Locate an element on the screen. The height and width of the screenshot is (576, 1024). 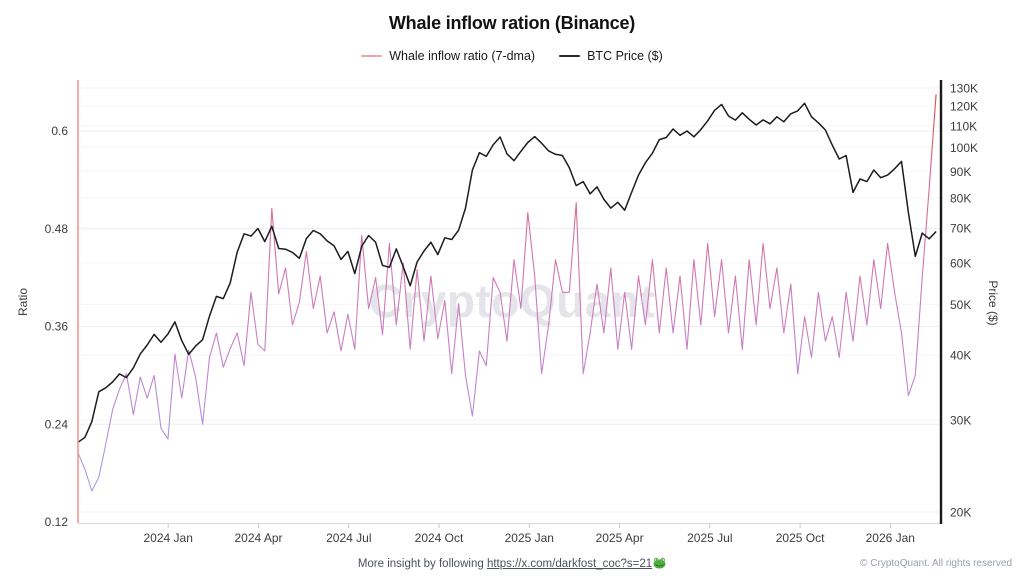
copyright-text: © CryptoQuant. All rights reserved is located at coordinates (936, 563).